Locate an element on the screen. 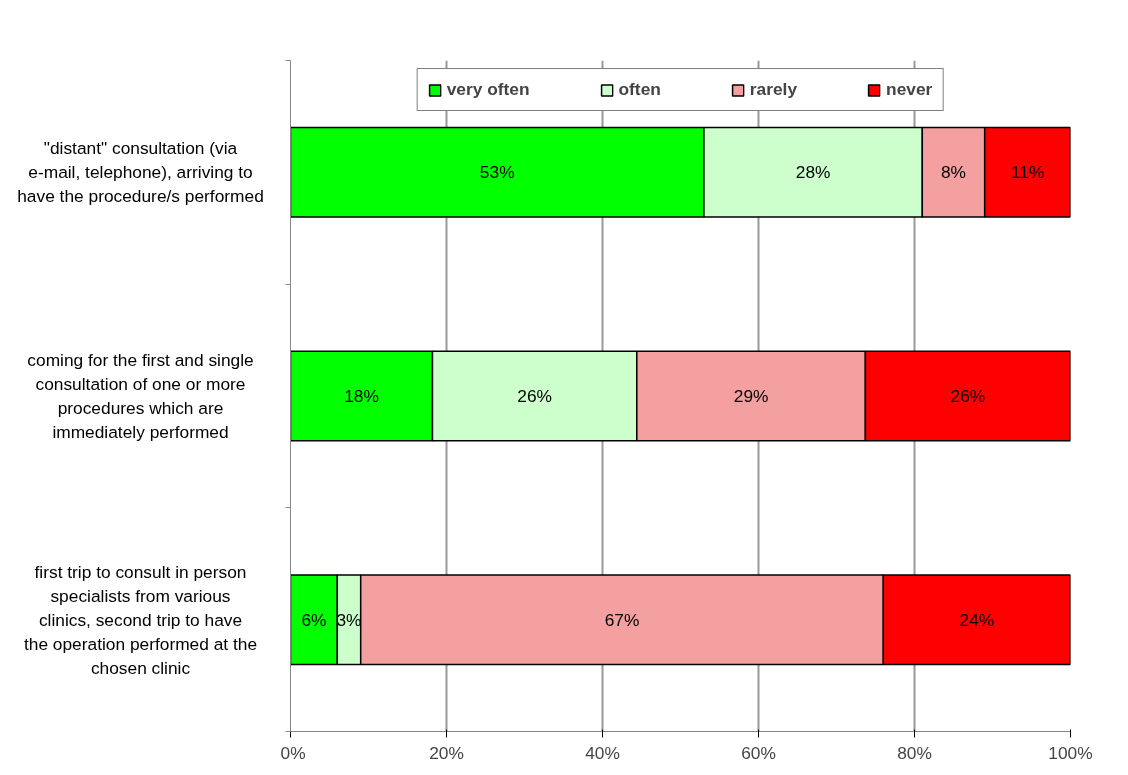 This screenshot has width=1128, height=775. data-label: 29% is located at coordinates (751, 396).